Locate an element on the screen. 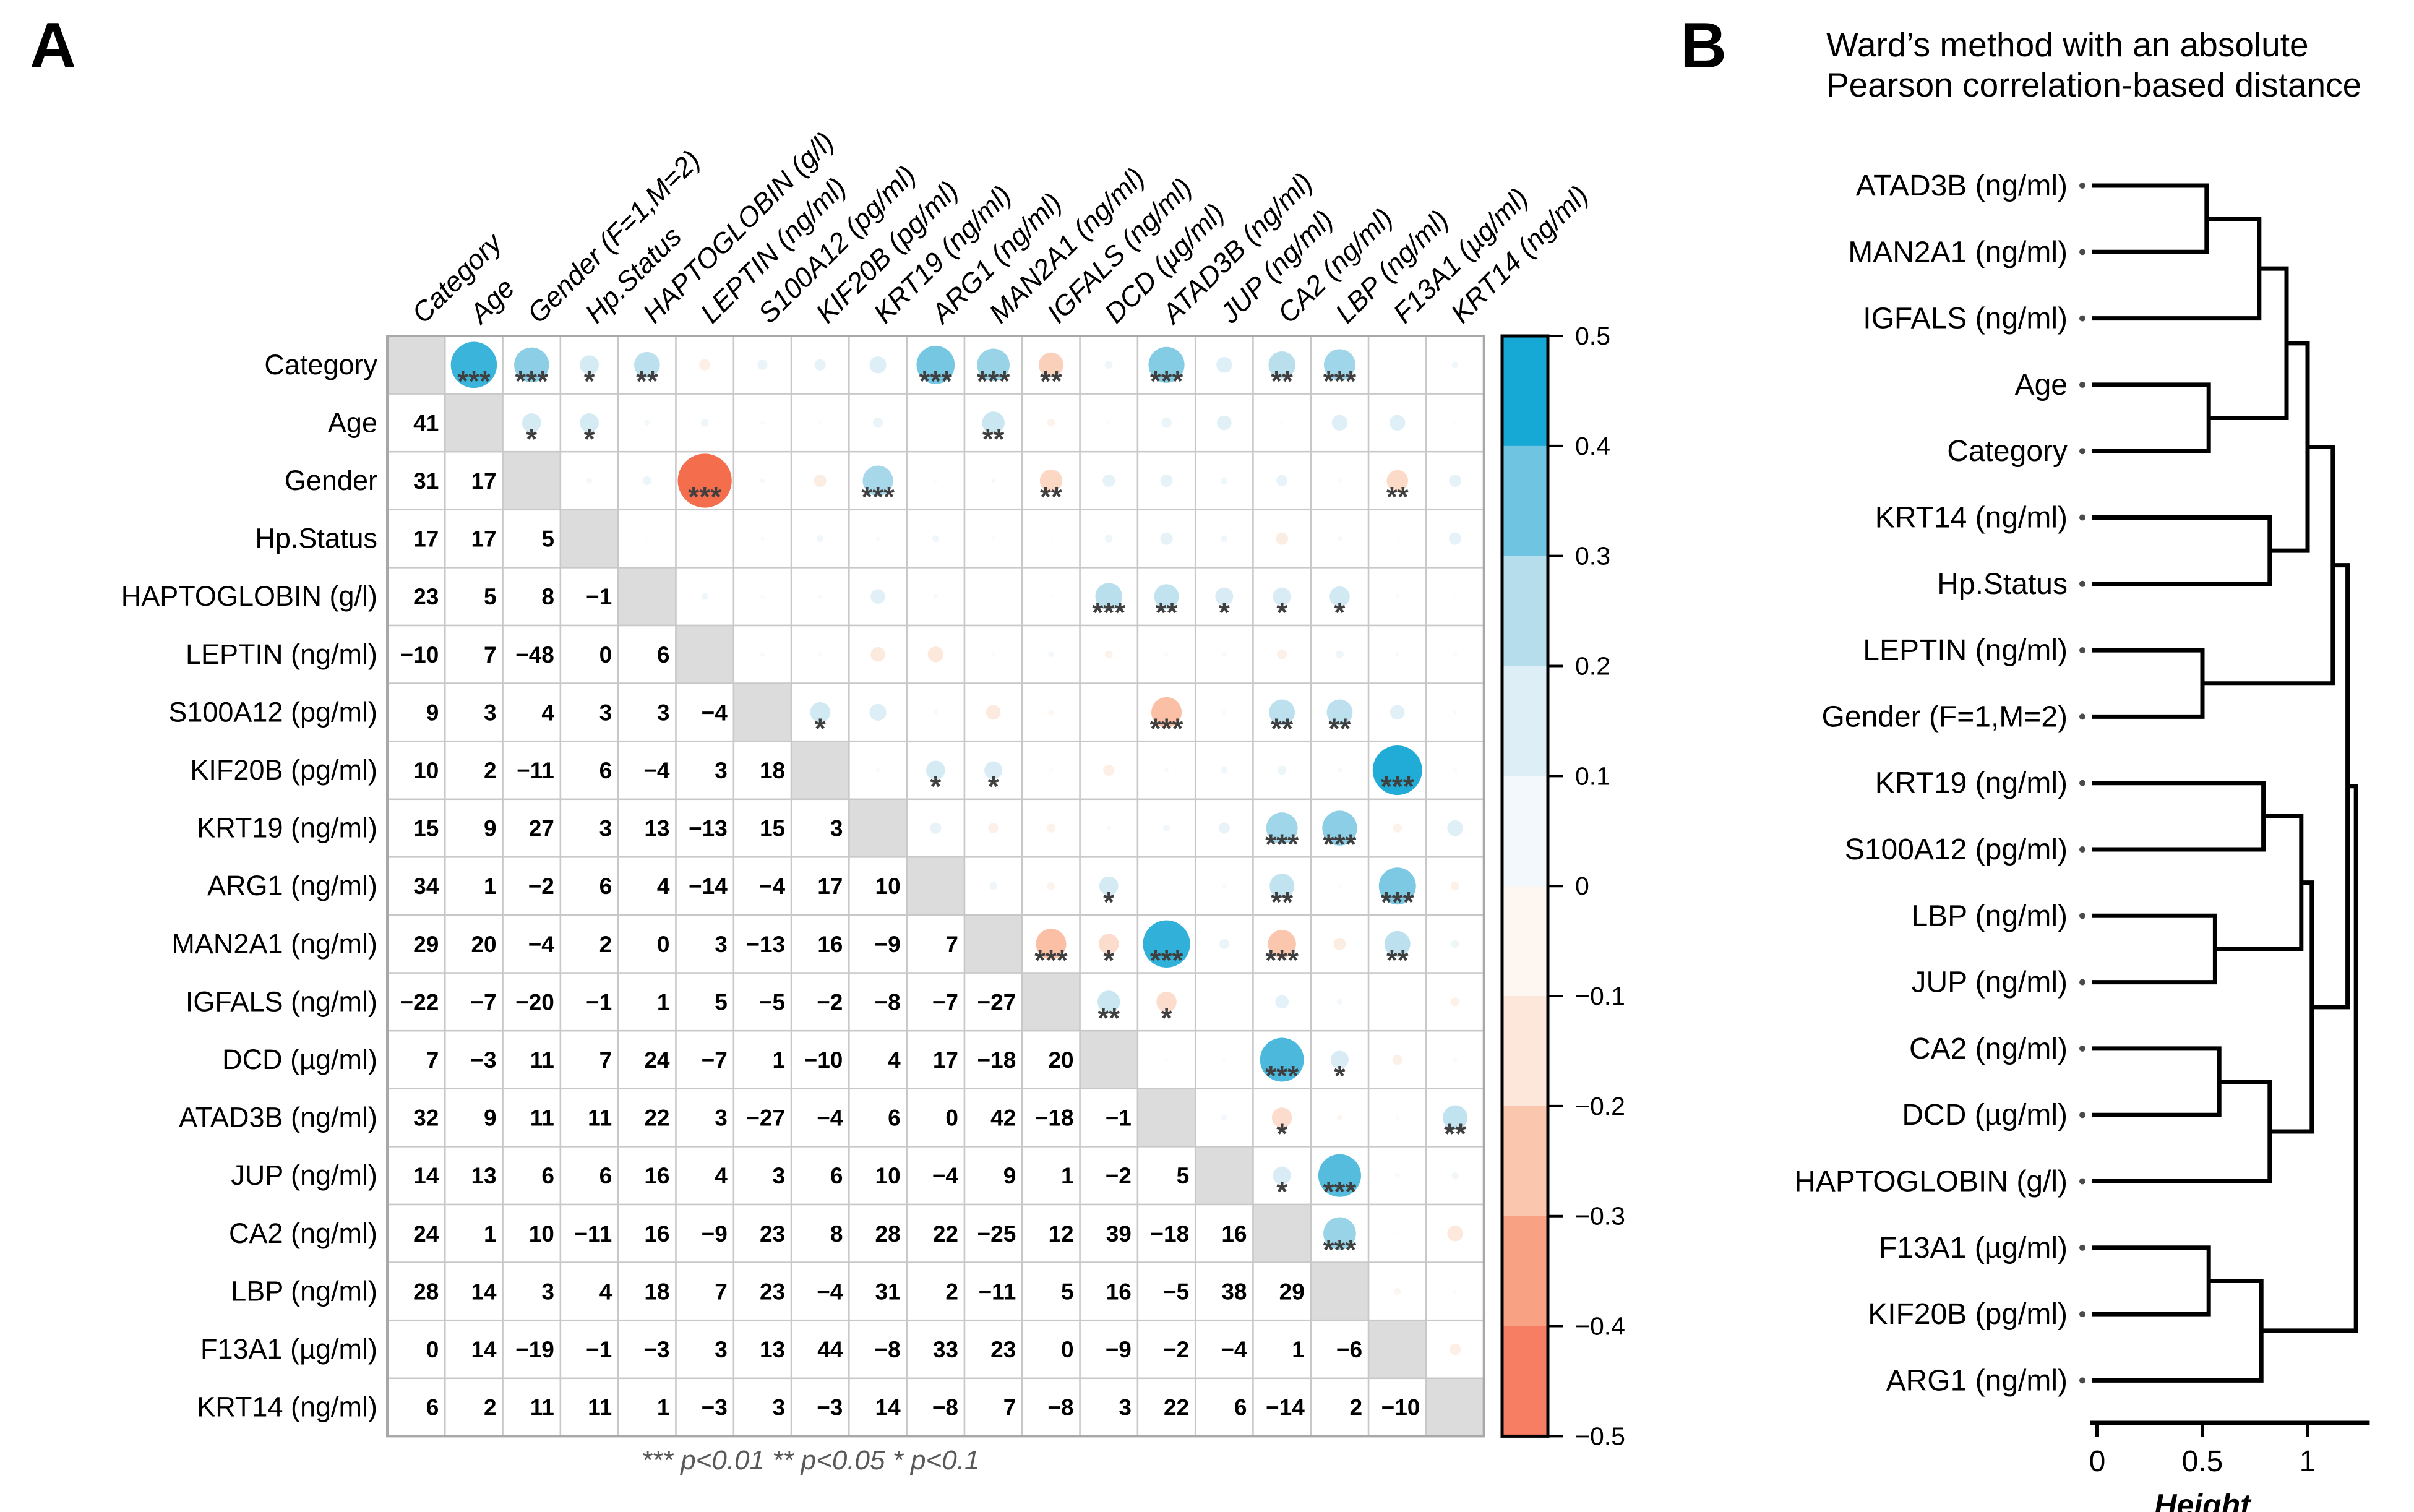 The image size is (2414, 1512). leaf-label: MAN2A1 (ng/ml) is located at coordinates (1958, 252).